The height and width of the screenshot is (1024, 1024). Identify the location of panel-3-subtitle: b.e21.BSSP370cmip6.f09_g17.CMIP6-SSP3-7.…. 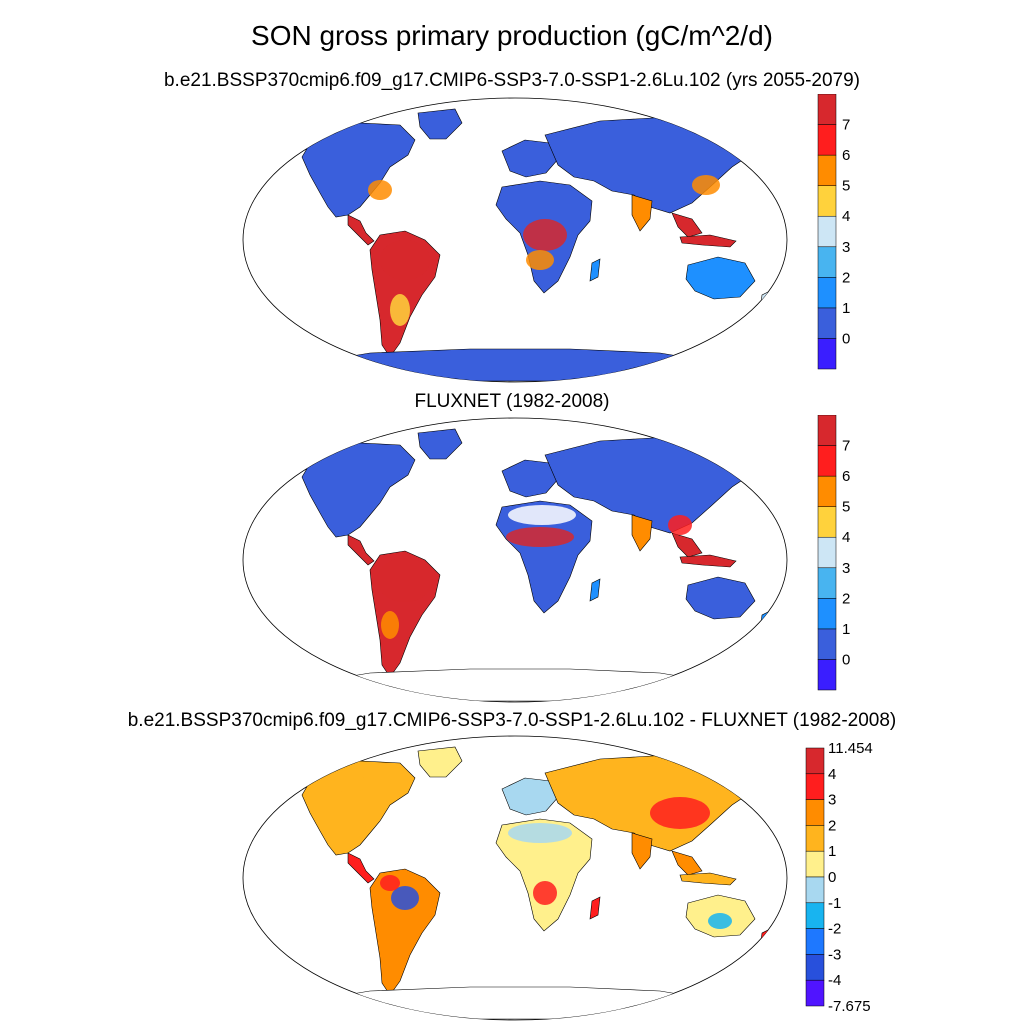
(512, 720).